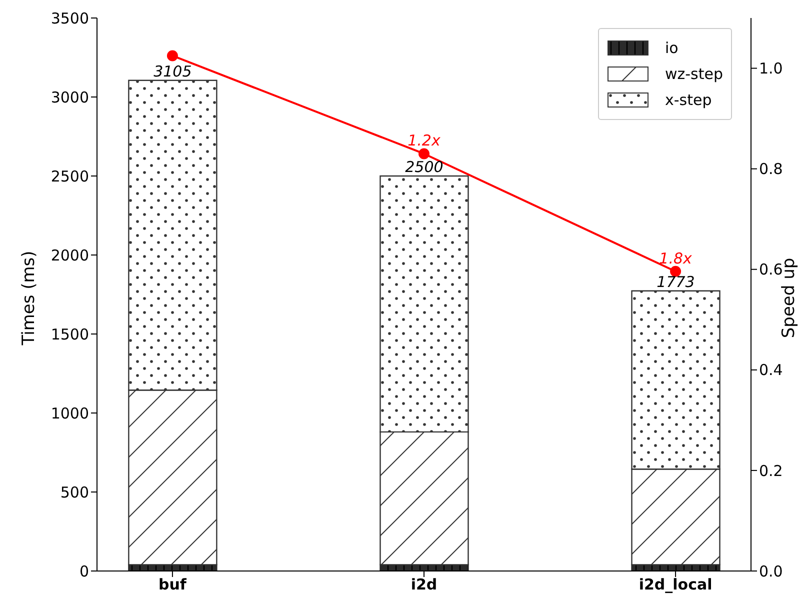 Image resolution: width=812 pixels, height=599 pixels. What do you see at coordinates (675, 281) in the screenshot?
I see `total-label: 1773` at bounding box center [675, 281].